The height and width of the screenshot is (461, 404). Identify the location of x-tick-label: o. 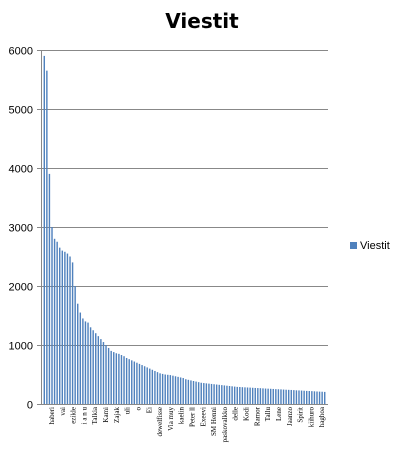
(138, 409).